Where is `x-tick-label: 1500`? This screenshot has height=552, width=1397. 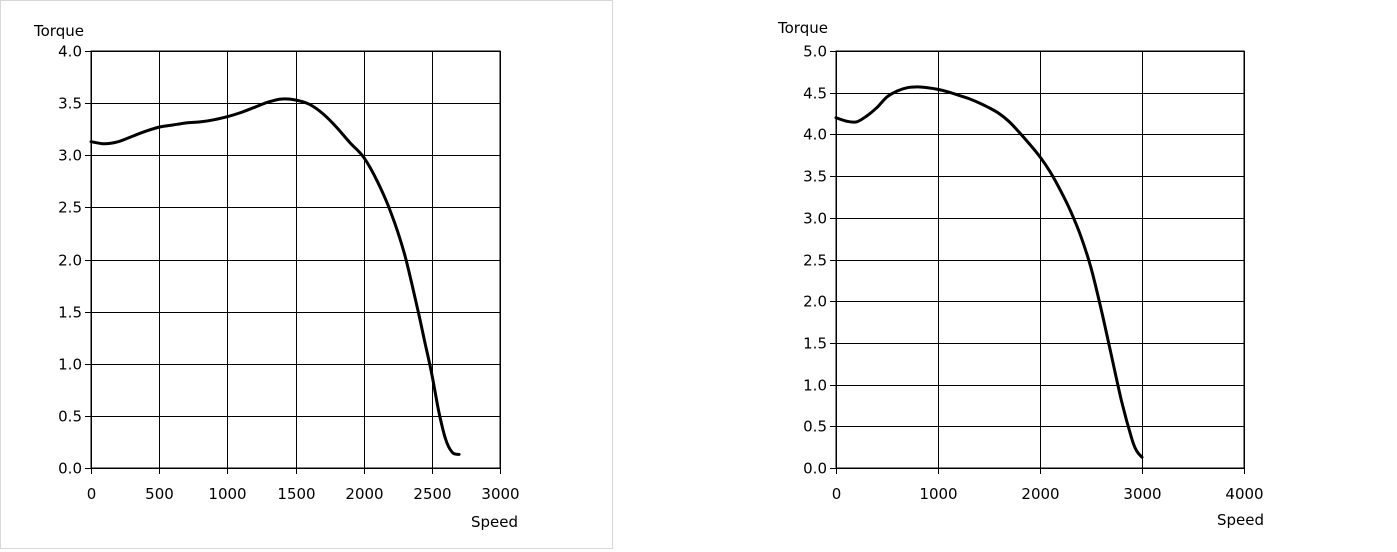 x-tick-label: 1500 is located at coordinates (296, 494).